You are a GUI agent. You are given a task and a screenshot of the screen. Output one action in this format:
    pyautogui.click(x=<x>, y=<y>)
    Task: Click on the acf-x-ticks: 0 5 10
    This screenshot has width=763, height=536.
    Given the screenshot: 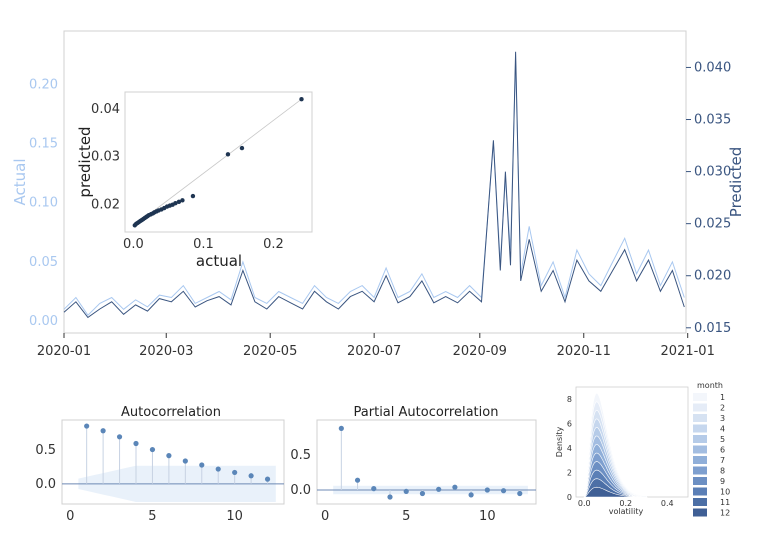 What is the action you would take?
    pyautogui.click(x=154, y=516)
    